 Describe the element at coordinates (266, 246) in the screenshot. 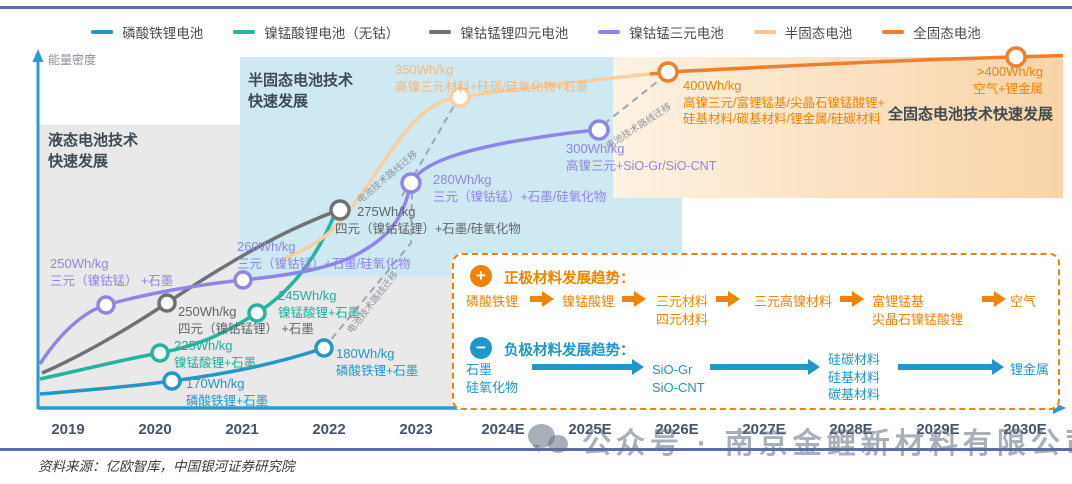

I see `point-value: 260Wh/kg` at that location.